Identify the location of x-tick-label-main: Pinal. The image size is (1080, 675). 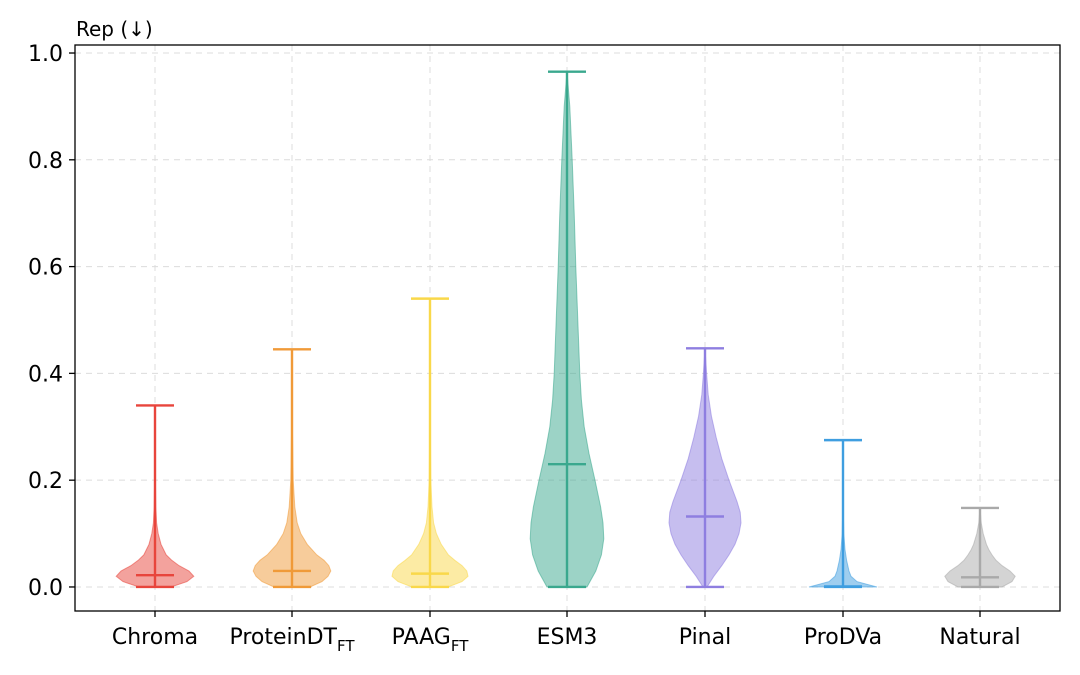
(705, 637).